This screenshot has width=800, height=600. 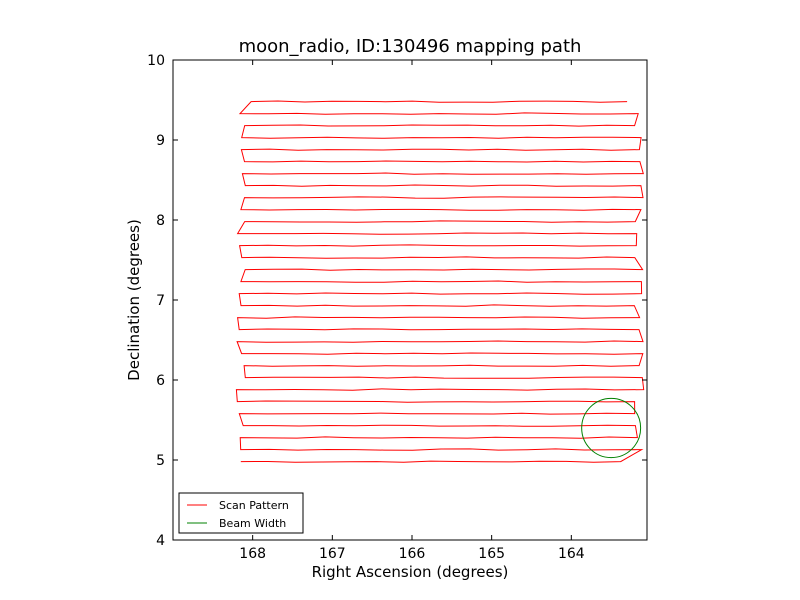 I want to click on legend-box, so click(x=241, y=513).